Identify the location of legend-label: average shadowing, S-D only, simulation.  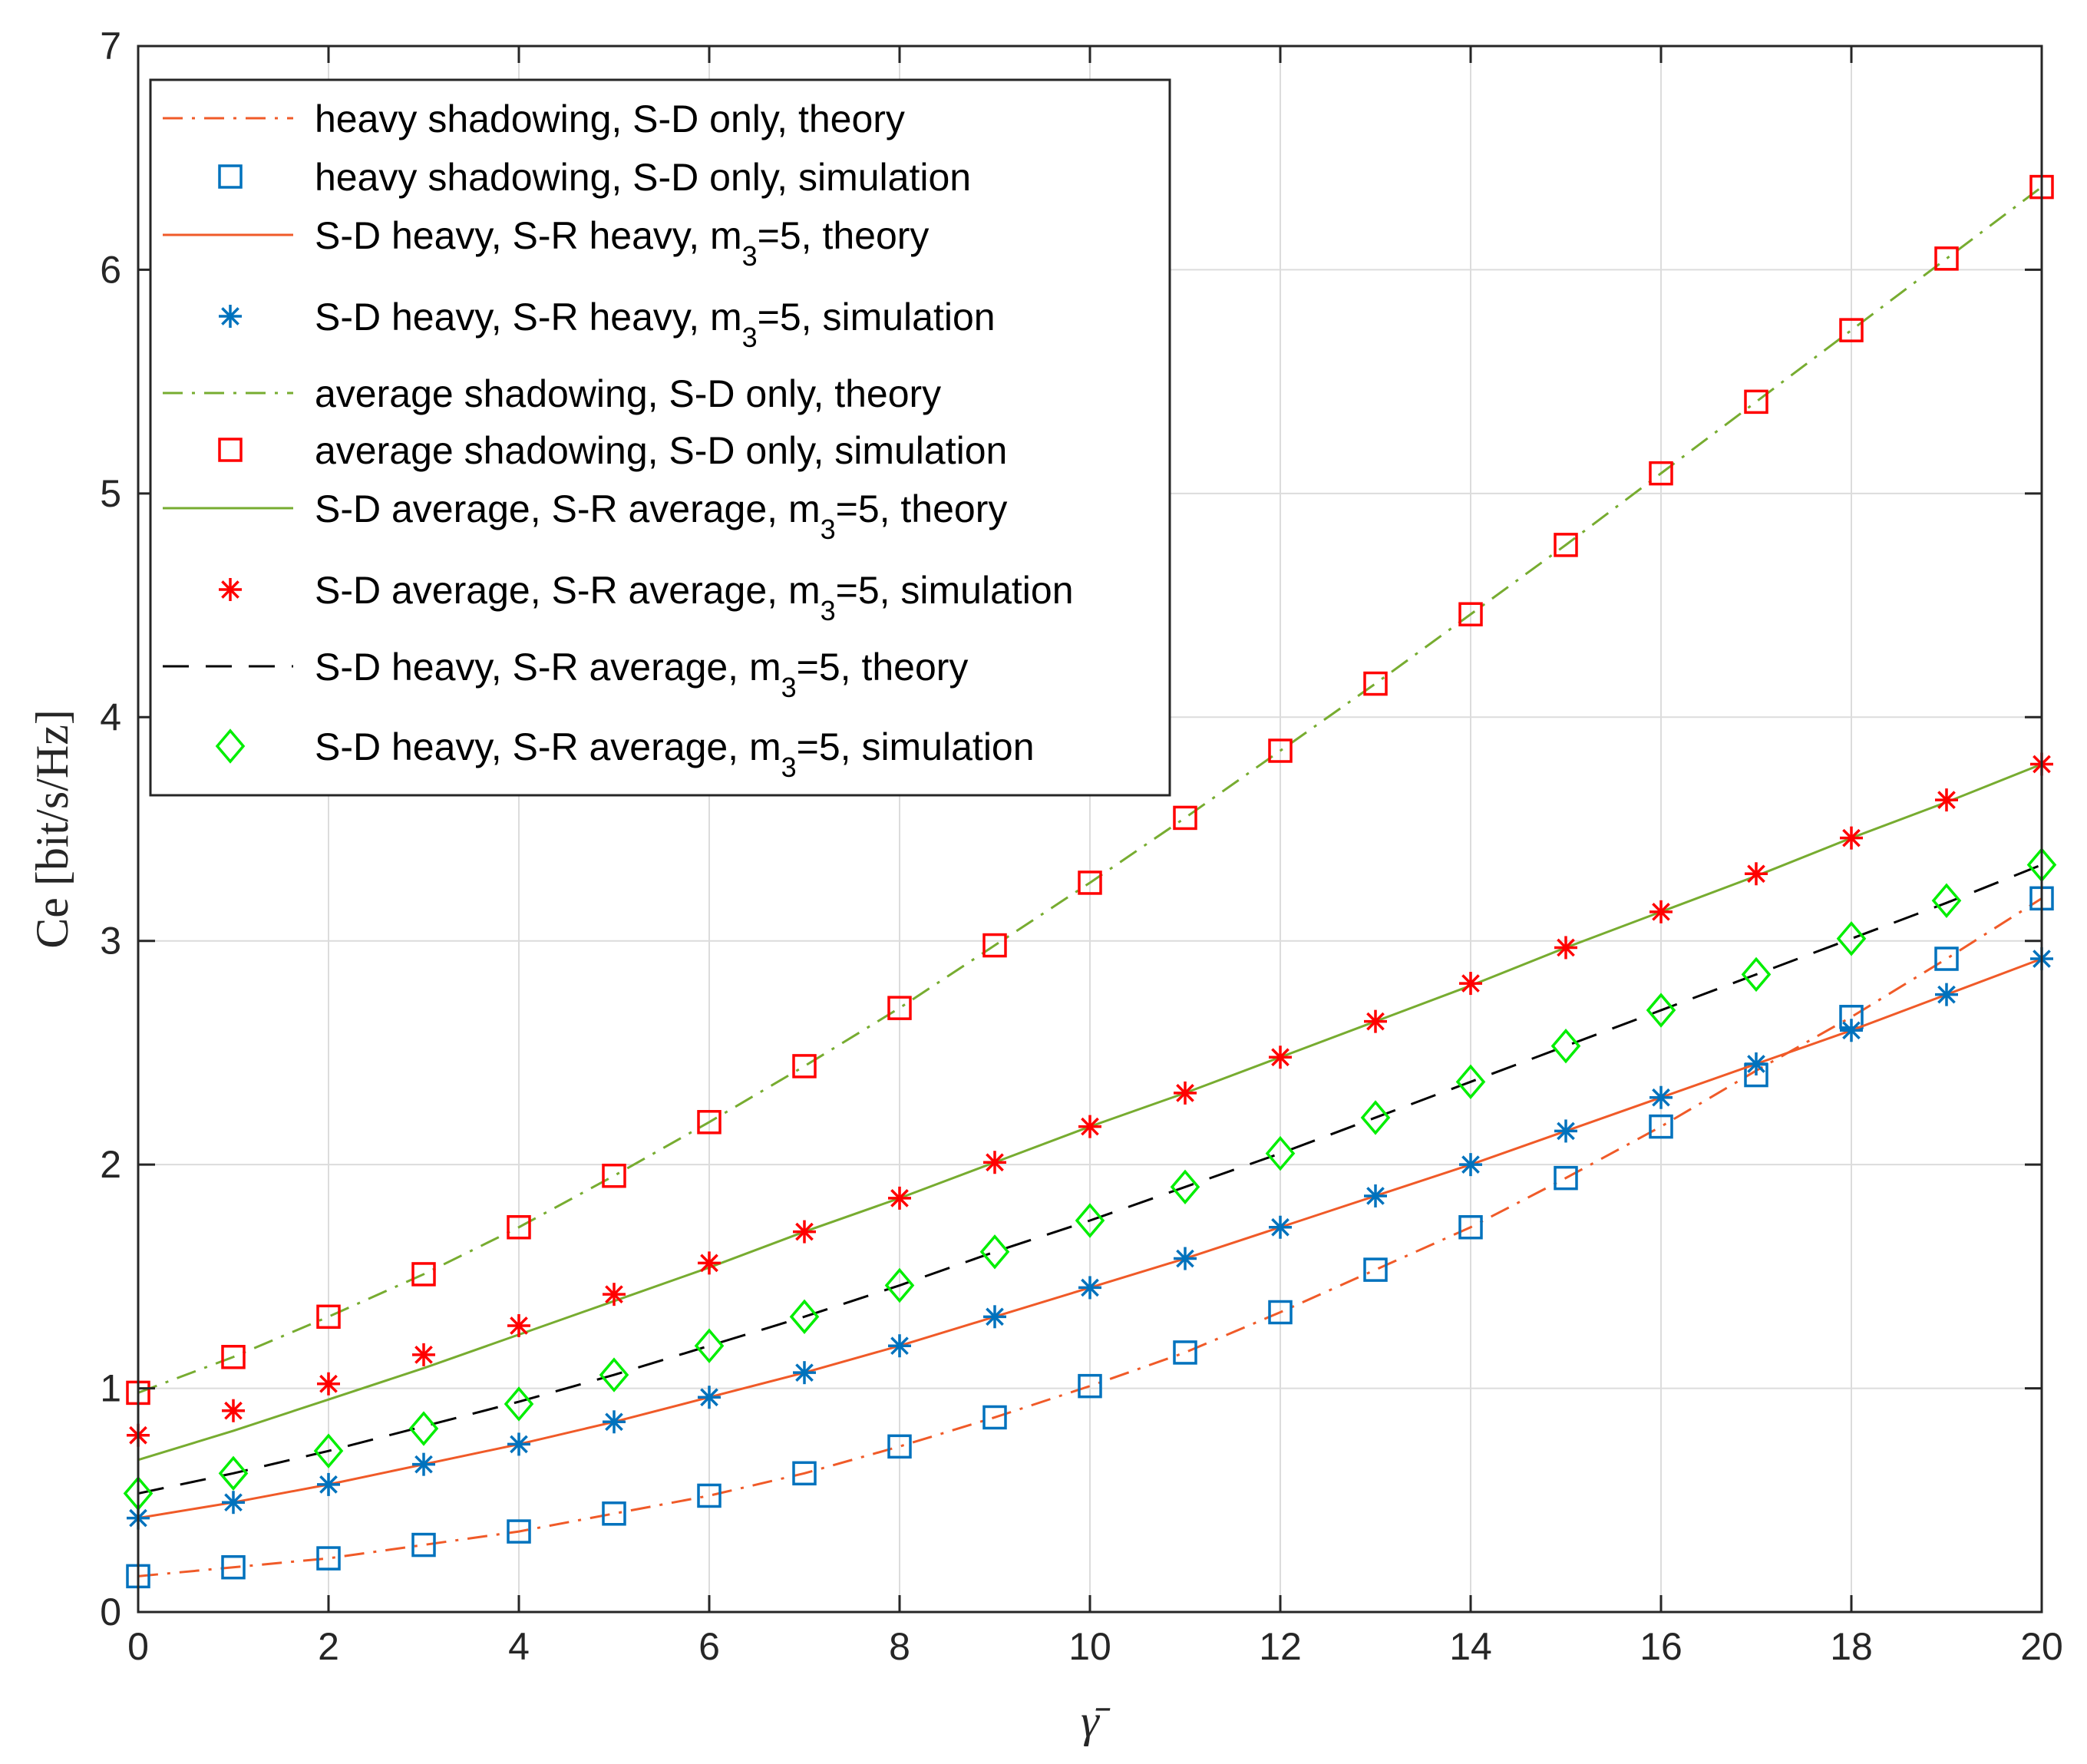
(661, 450).